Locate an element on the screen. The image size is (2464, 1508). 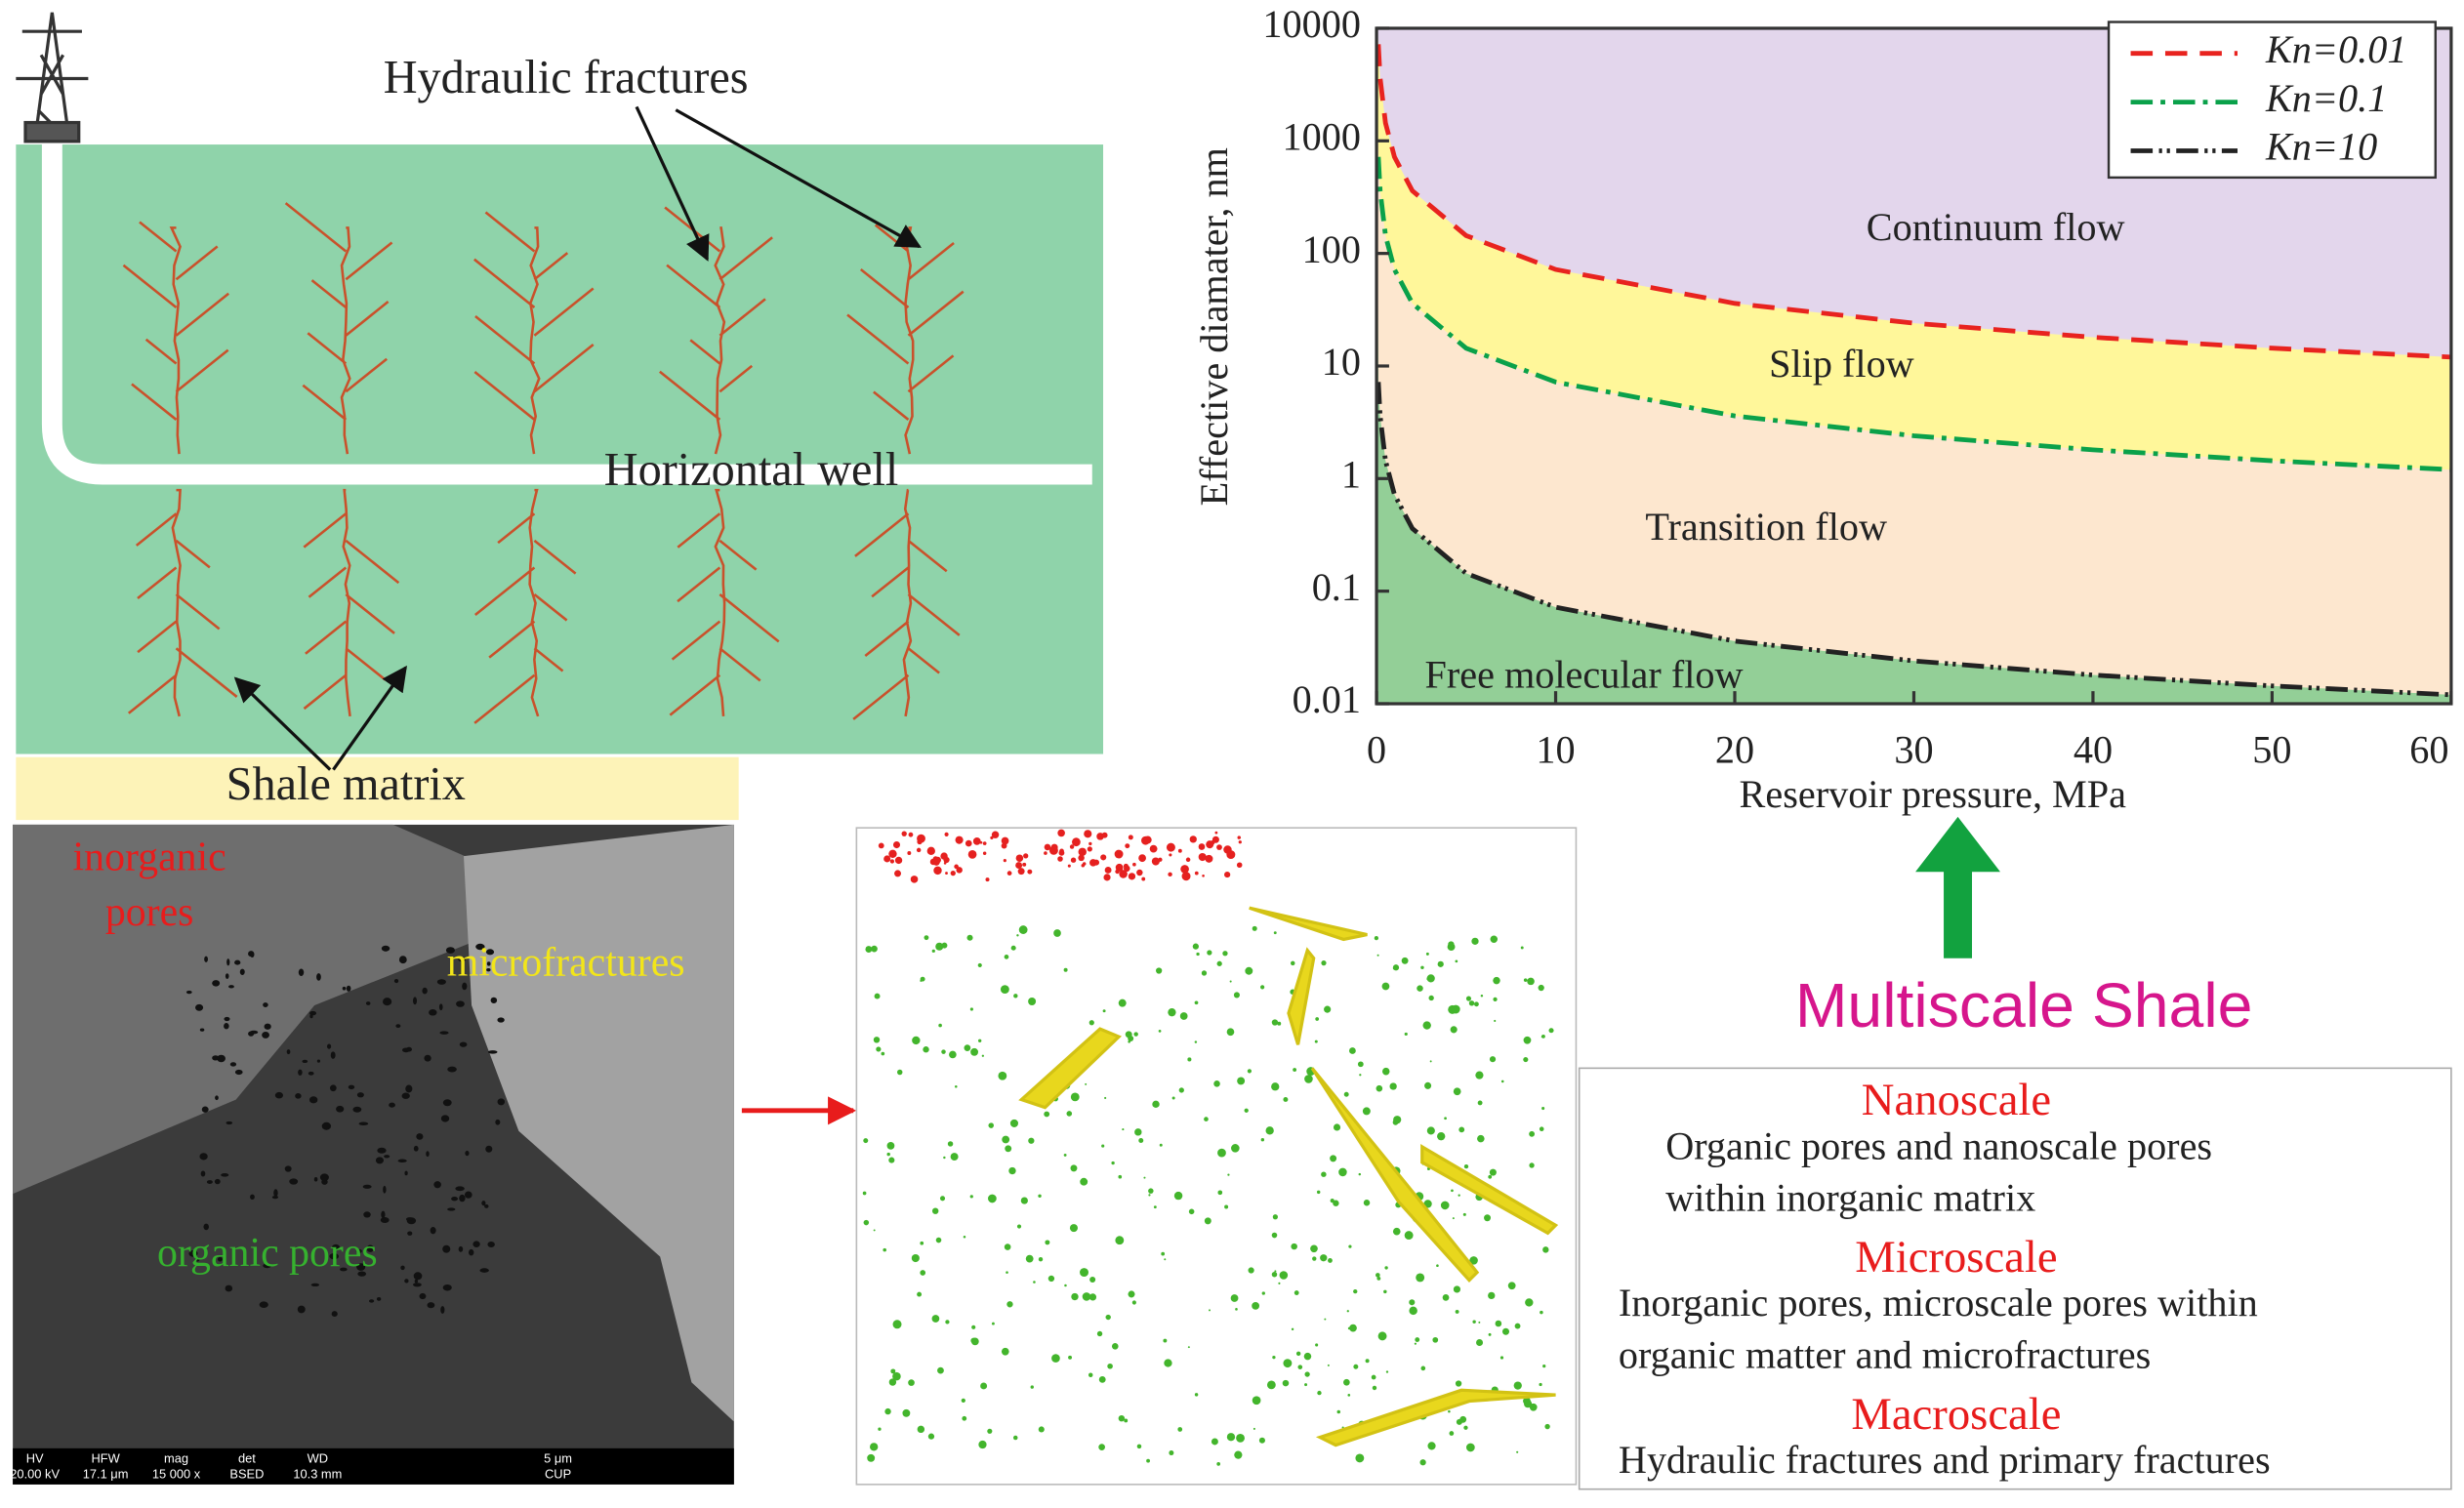
label-microfractures: microfractures is located at coordinates (566, 962).